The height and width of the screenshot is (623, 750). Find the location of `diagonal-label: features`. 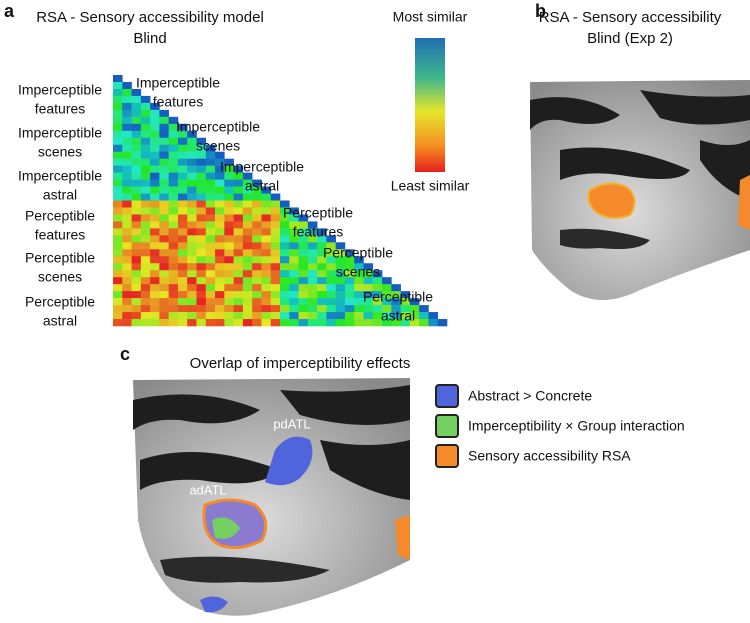

diagonal-label: features is located at coordinates (178, 102).